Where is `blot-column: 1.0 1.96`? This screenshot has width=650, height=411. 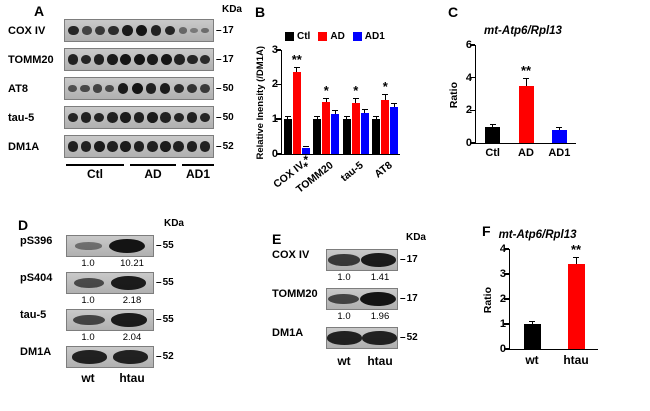 blot-column: 1.0 1.96 is located at coordinates (362, 305).